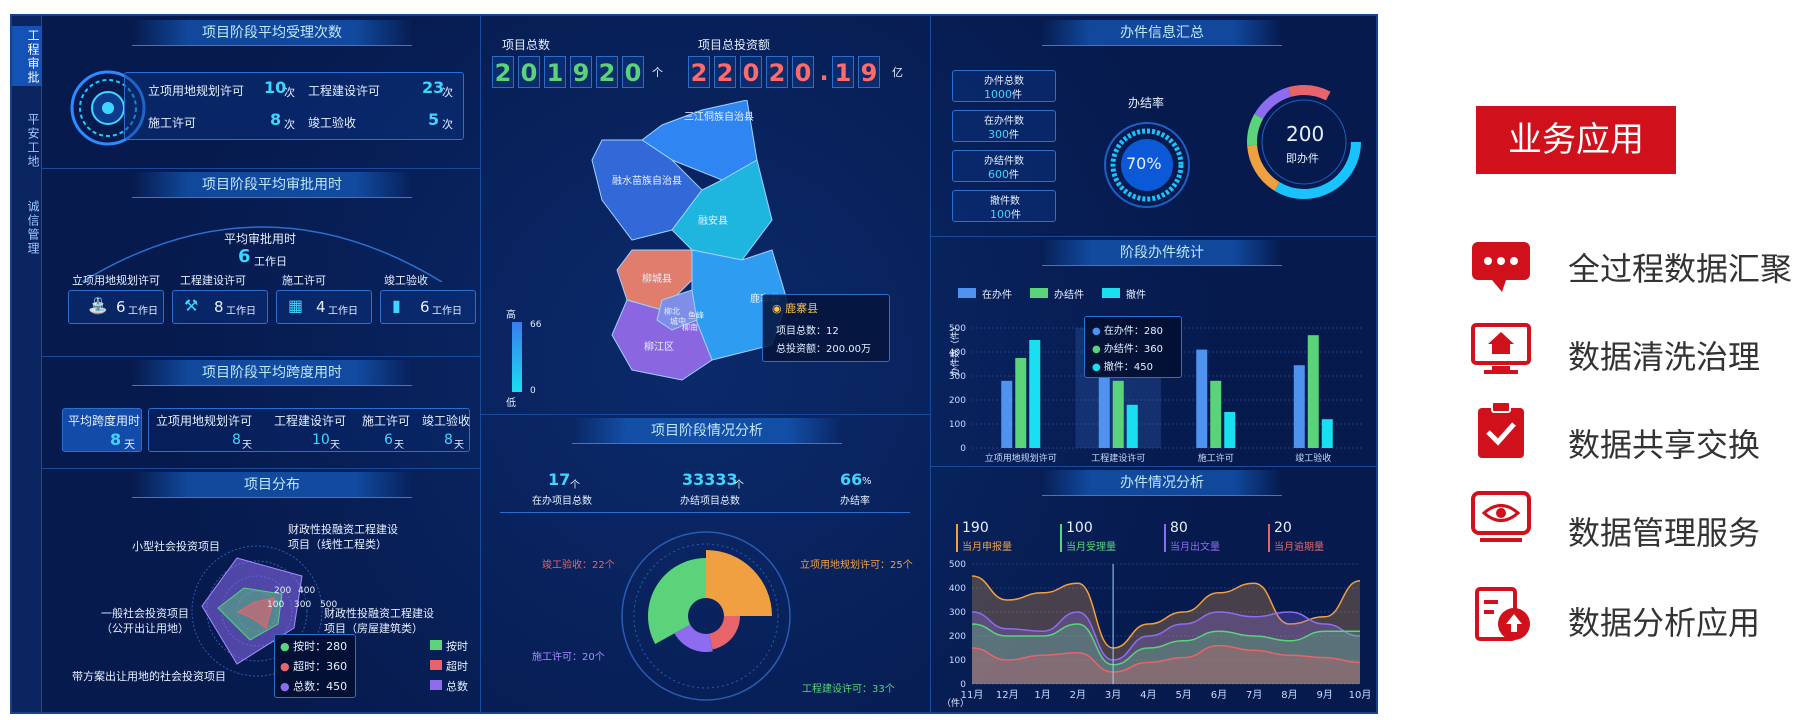 The image size is (1816, 720). Describe the element at coordinates (1664, 357) in the screenshot. I see `app-item-label: 数据清洗治理` at that location.